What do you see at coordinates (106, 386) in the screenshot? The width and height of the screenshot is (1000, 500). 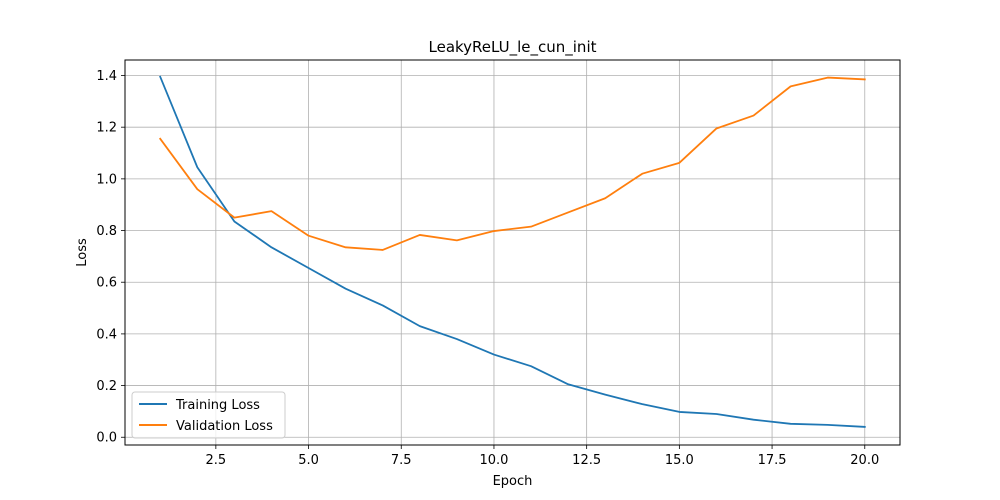 I see `y-tick-label: 0.2` at bounding box center [106, 386].